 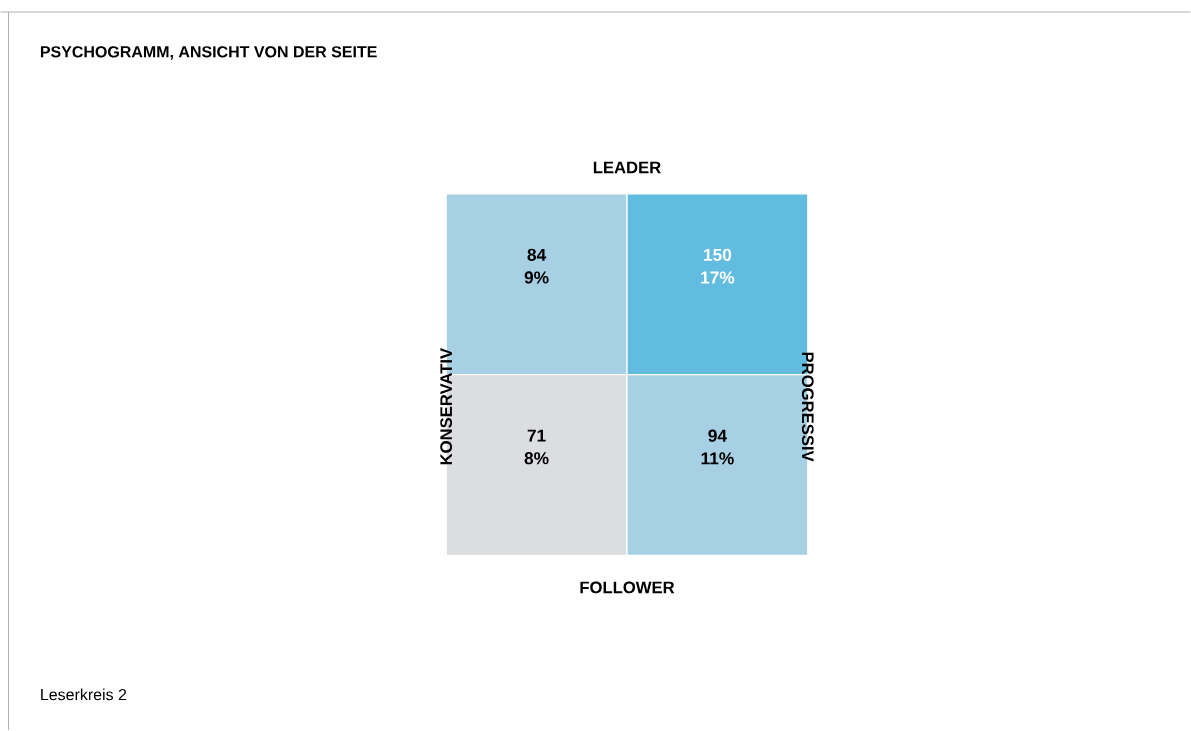 What do you see at coordinates (208, 53) in the screenshot?
I see `text: PSYCHOGRAMM, ANSICHT VON DER SEITE` at bounding box center [208, 53].